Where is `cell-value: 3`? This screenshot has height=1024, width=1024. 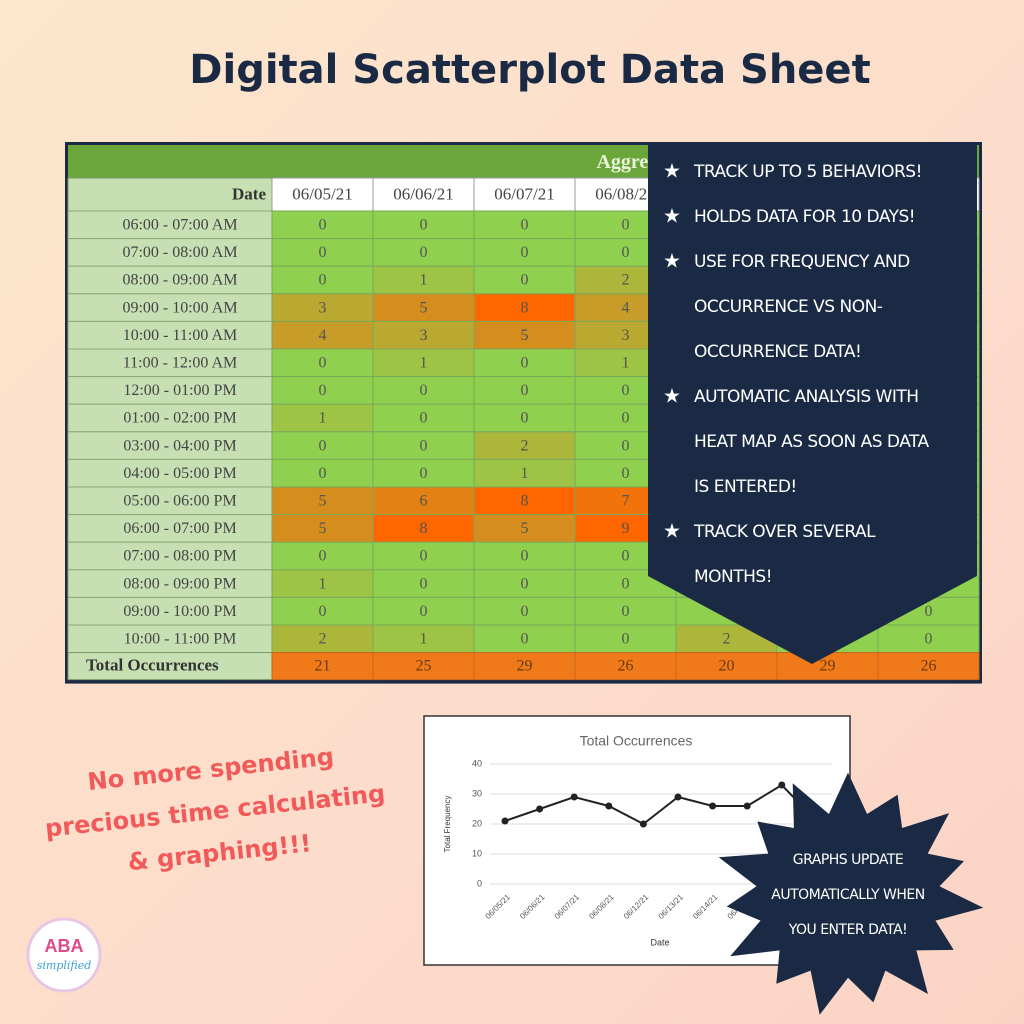 cell-value: 3 is located at coordinates (323, 307).